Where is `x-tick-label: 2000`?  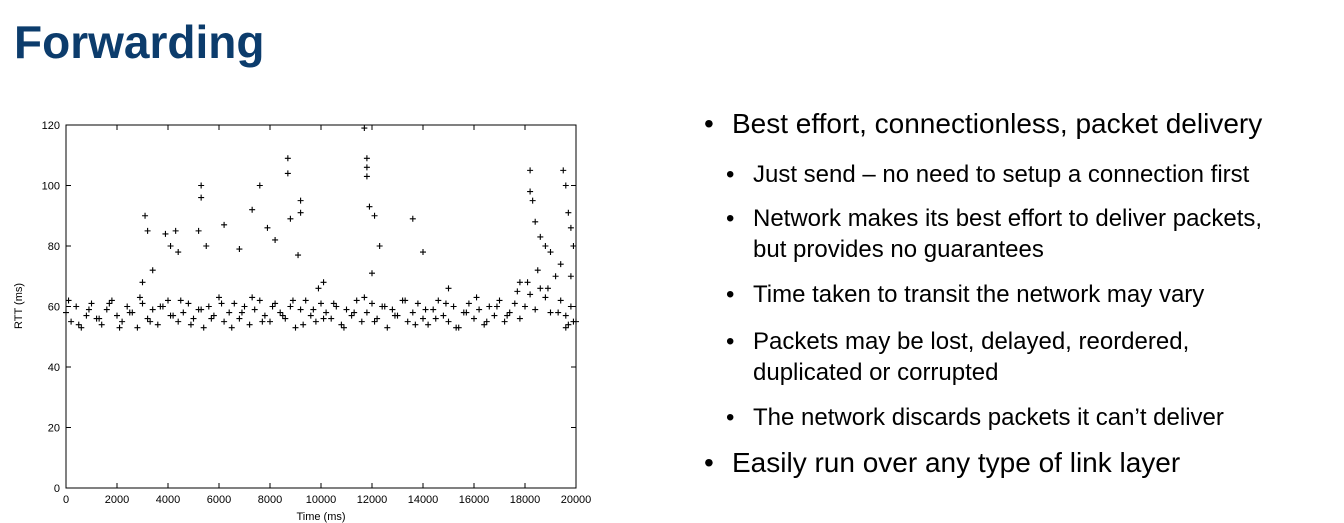 x-tick-label: 2000 is located at coordinates (117, 500).